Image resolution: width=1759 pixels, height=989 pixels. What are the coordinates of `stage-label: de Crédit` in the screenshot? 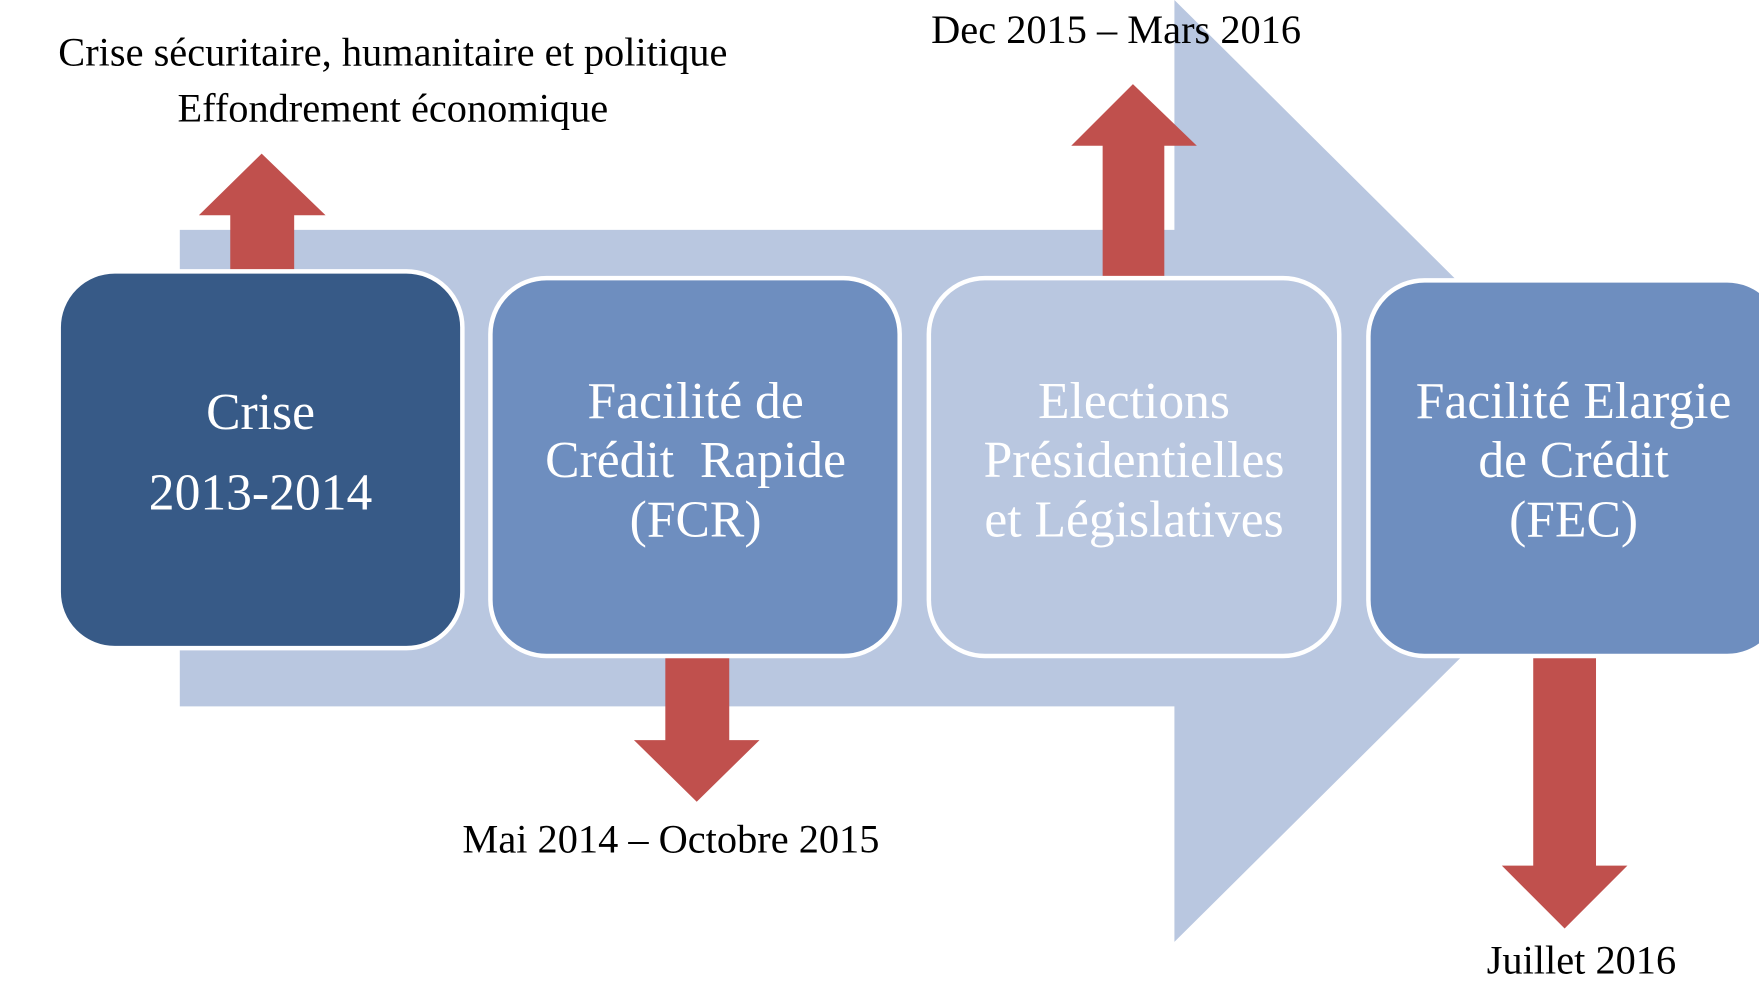 It's located at (1573, 460).